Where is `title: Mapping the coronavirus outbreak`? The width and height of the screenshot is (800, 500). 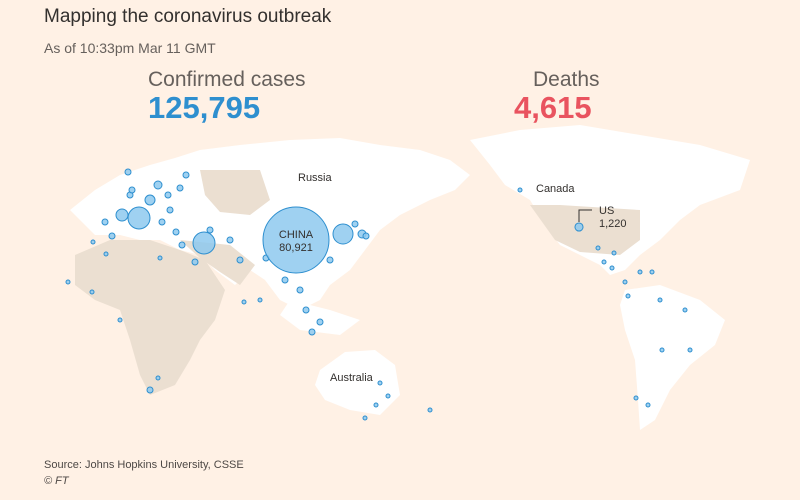 title: Mapping the coronavirus outbreak is located at coordinates (188, 16).